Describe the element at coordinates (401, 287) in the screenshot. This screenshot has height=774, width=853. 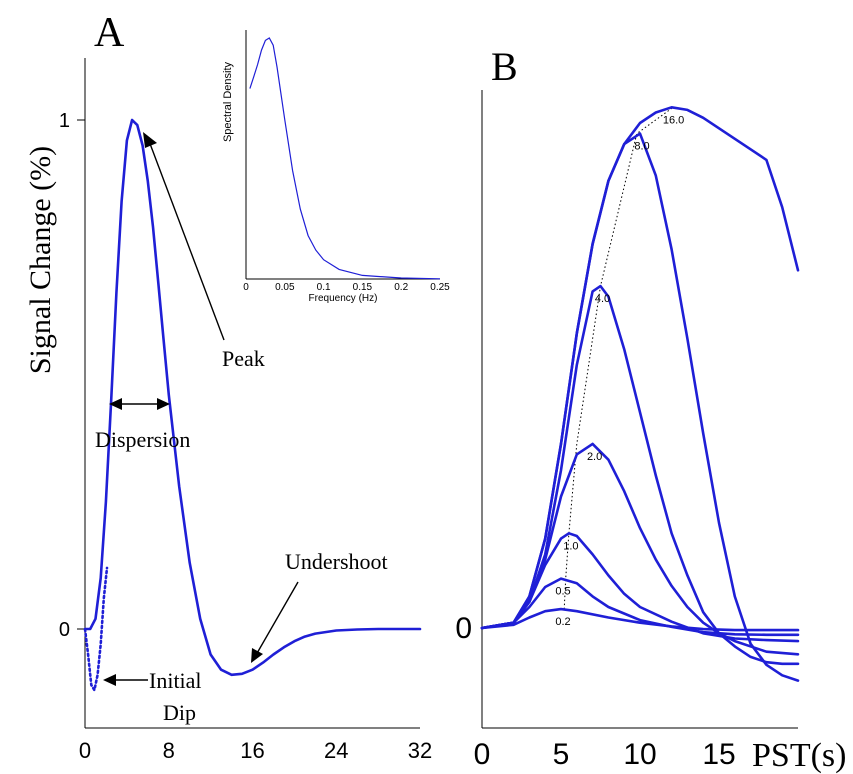
I see `inset-x-tick-label: 0.2` at that location.